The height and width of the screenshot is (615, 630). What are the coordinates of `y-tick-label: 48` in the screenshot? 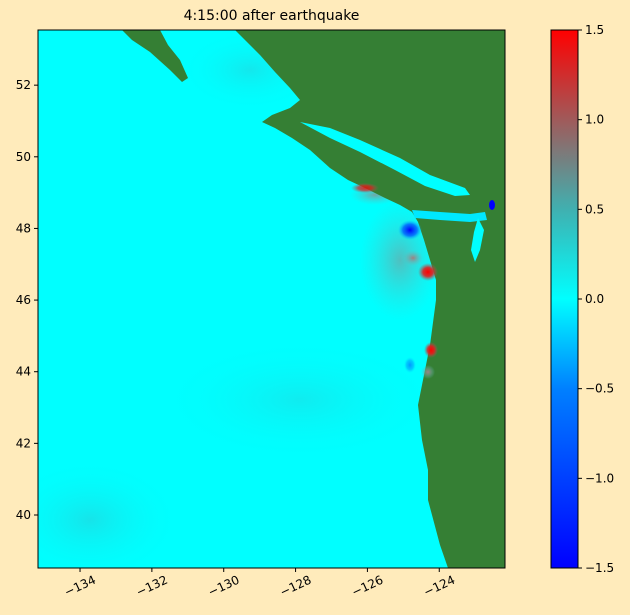 It's located at (23, 228).